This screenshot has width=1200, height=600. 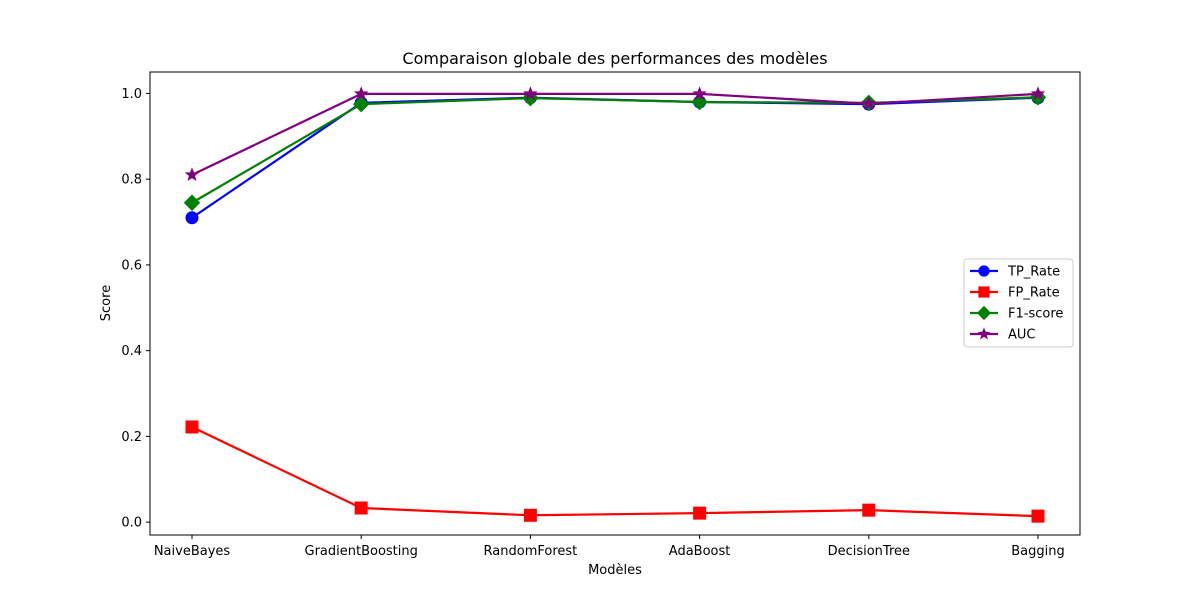 I want to click on legend-item: FP_Rate, so click(x=1015, y=293).